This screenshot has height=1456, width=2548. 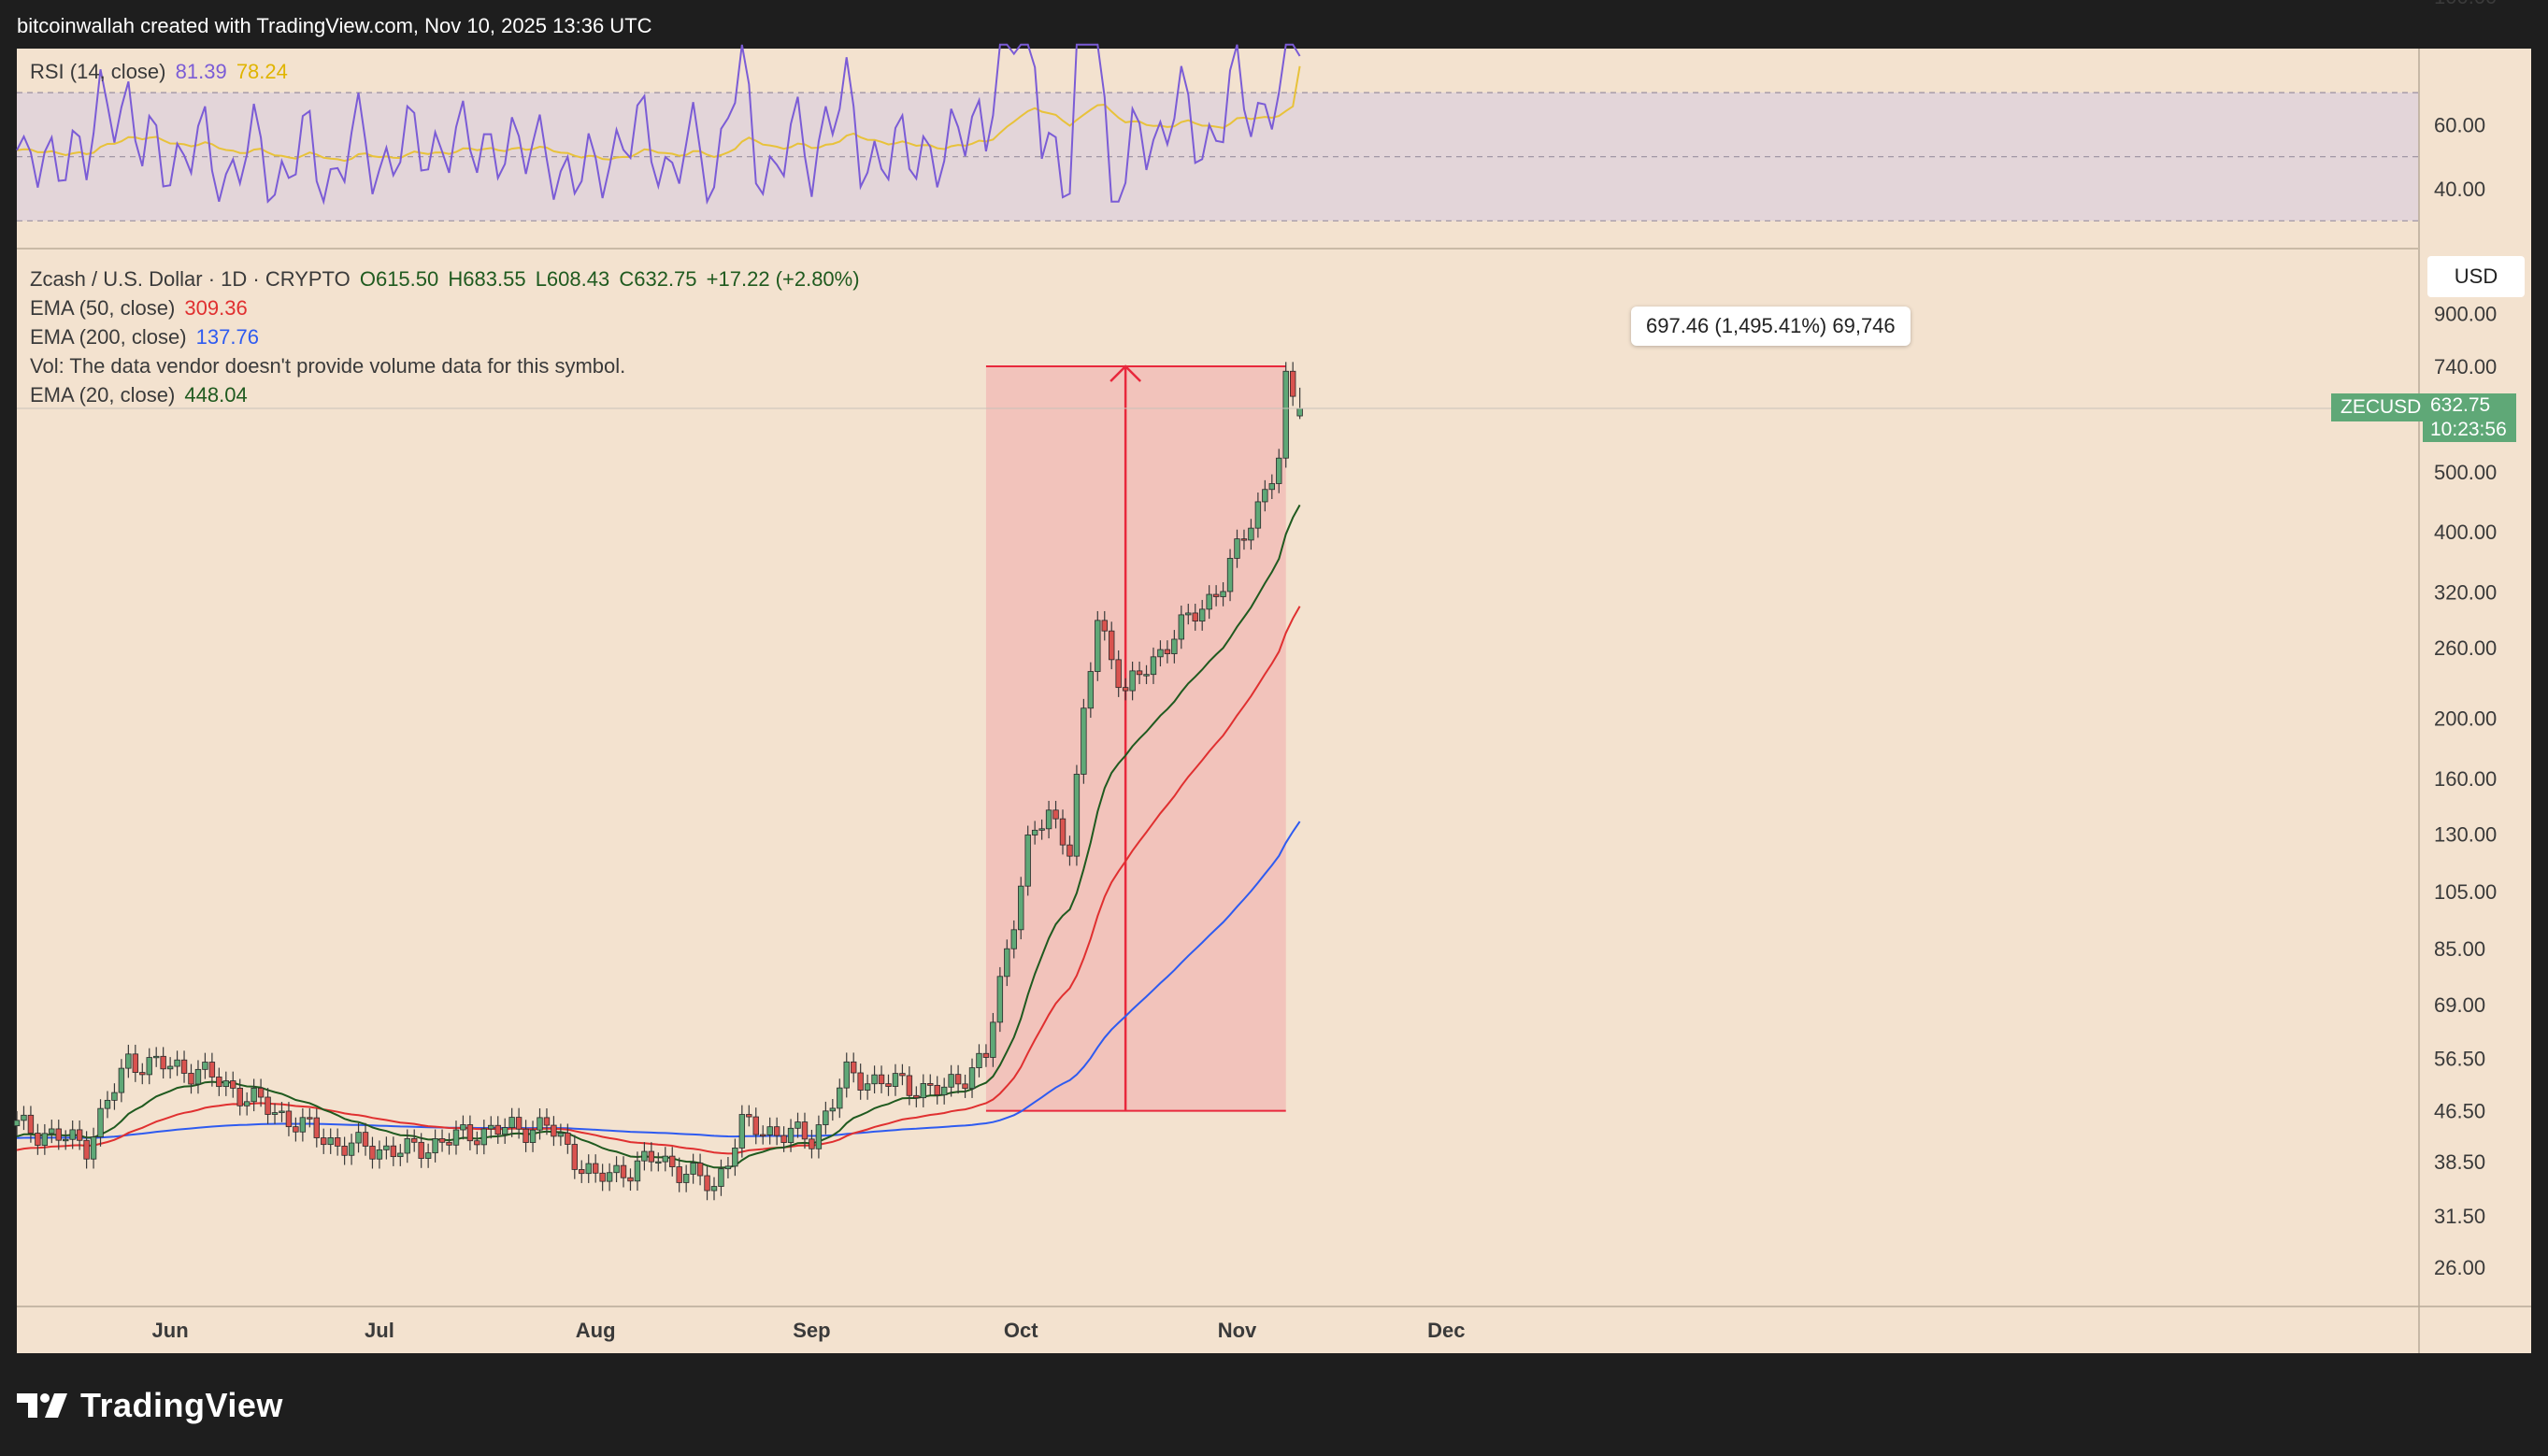 What do you see at coordinates (262, 71) in the screenshot?
I see `rsi-ma-value: 78.24` at bounding box center [262, 71].